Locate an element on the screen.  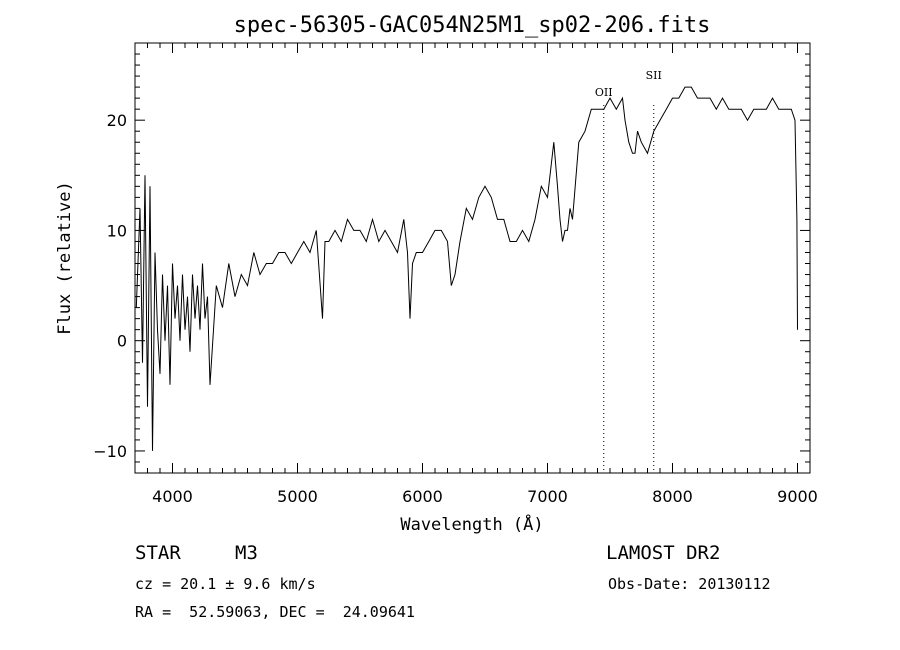
object-type: STAR is located at coordinates (158, 553).